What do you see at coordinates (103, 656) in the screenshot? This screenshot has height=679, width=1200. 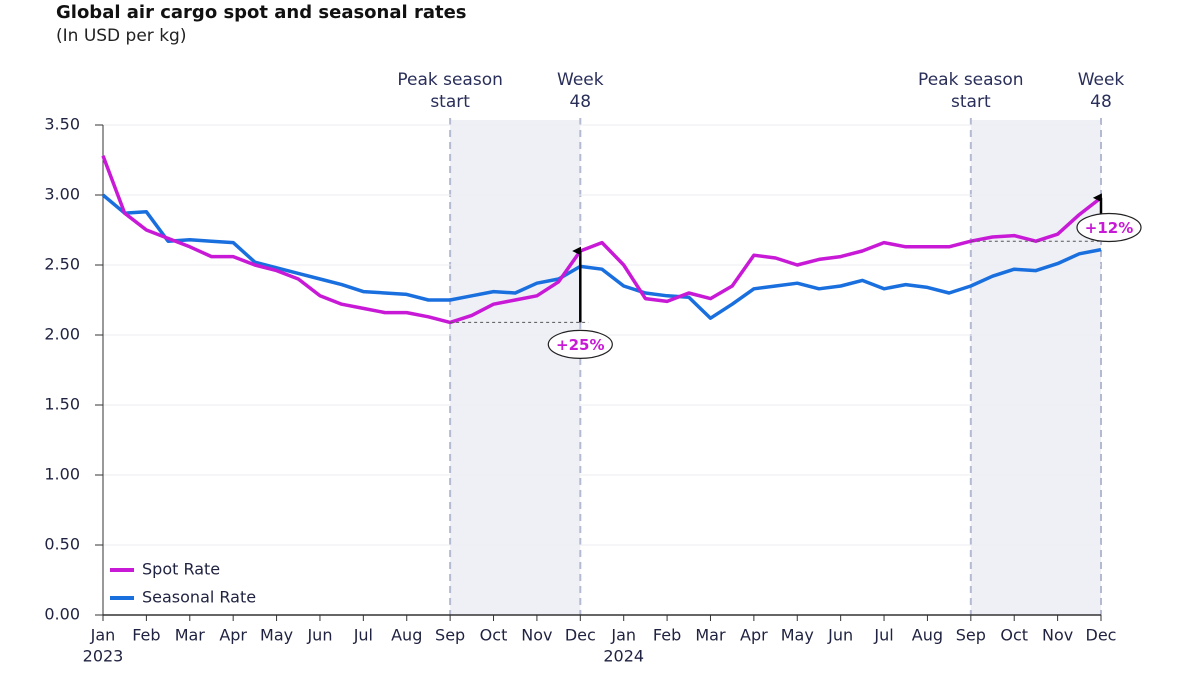 I see `year-label: 2023` at bounding box center [103, 656].